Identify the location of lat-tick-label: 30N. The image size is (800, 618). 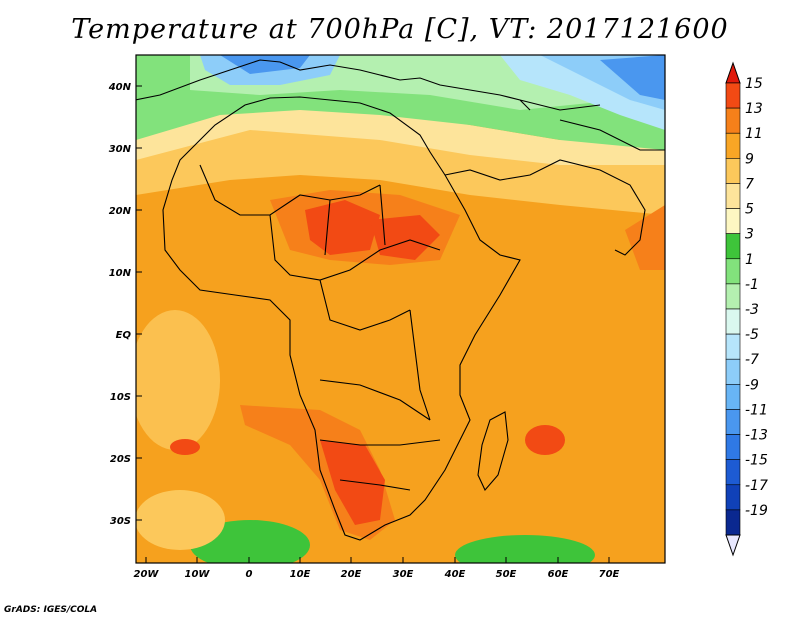
(120, 149).